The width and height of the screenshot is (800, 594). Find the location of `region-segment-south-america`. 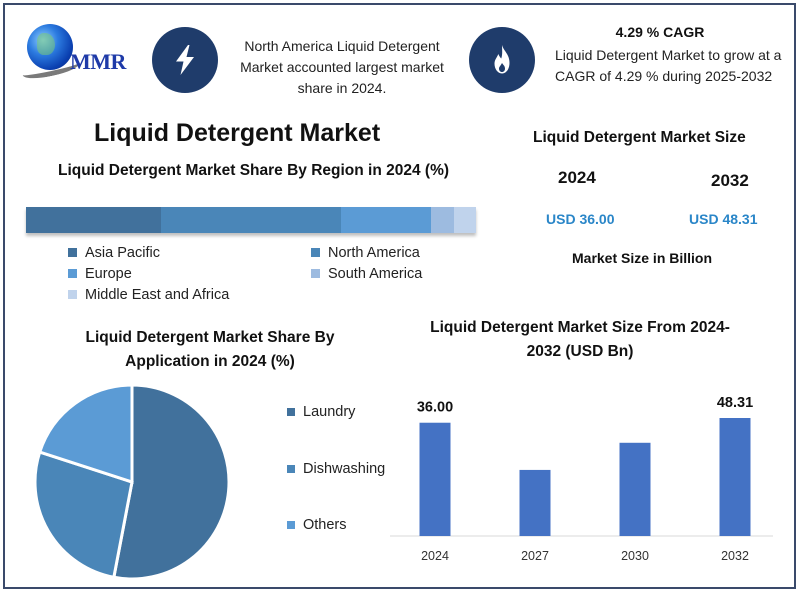

region-segment-south-america is located at coordinates (442, 220).